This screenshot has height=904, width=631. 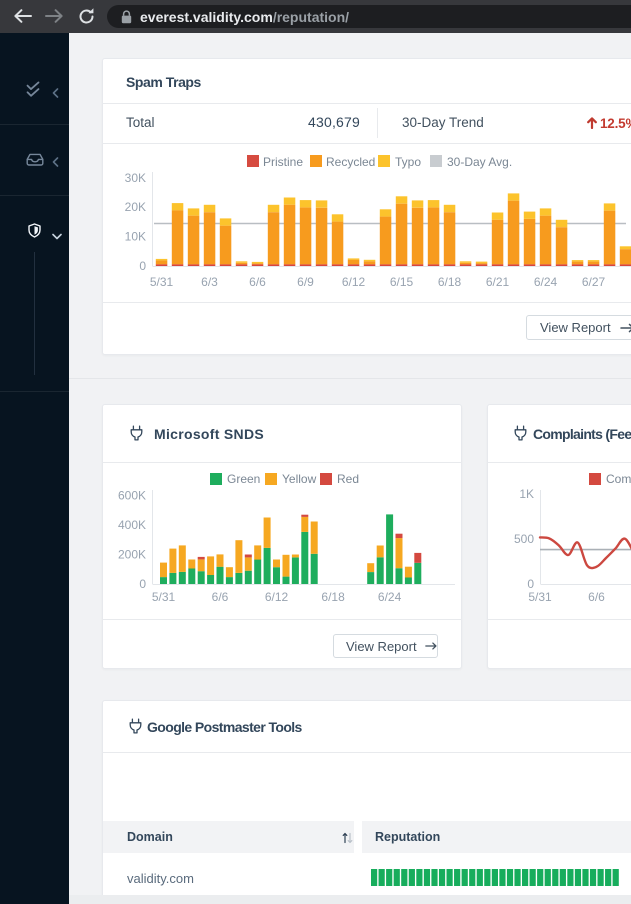 I want to click on svg-text: 30K, so click(x=135, y=178).